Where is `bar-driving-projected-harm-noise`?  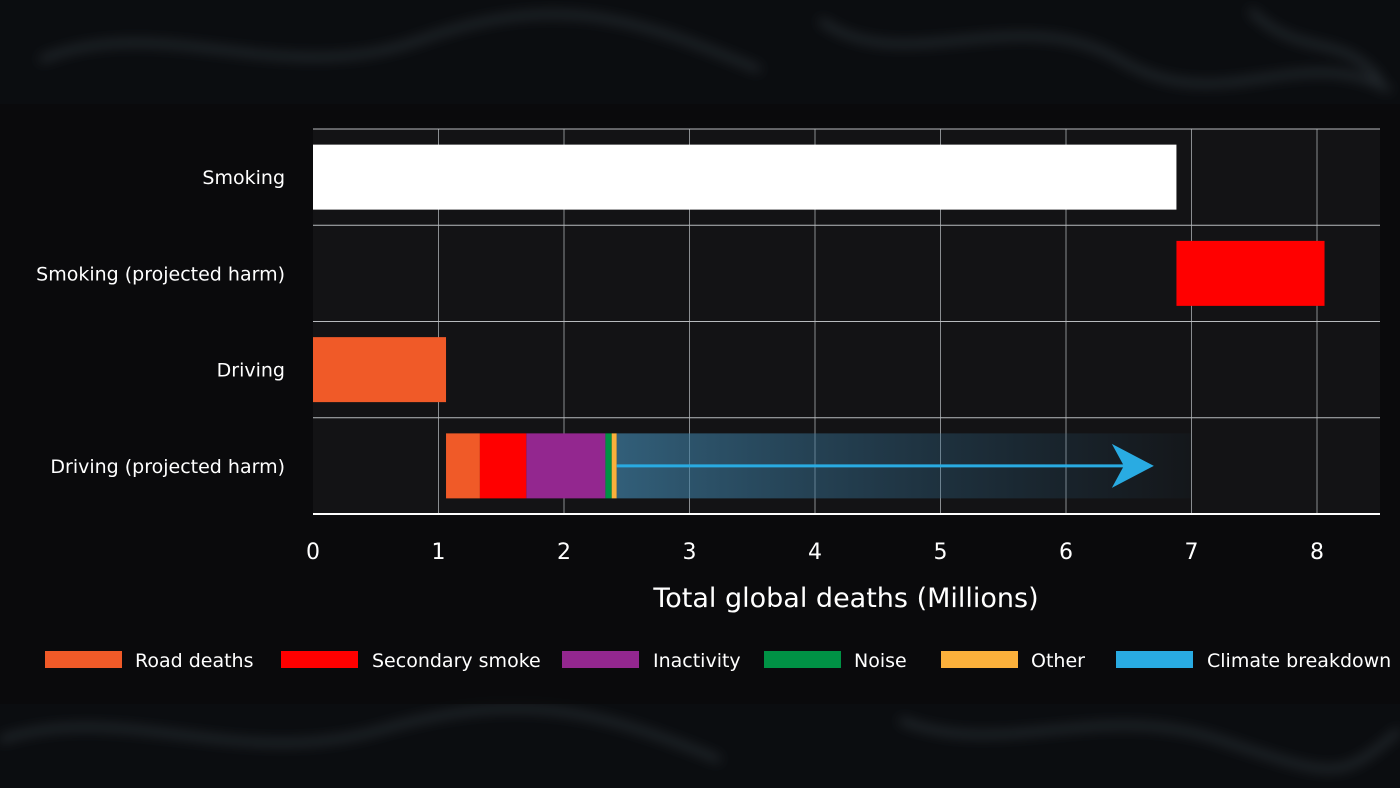
bar-driving-projected-harm-noise is located at coordinates (608, 466).